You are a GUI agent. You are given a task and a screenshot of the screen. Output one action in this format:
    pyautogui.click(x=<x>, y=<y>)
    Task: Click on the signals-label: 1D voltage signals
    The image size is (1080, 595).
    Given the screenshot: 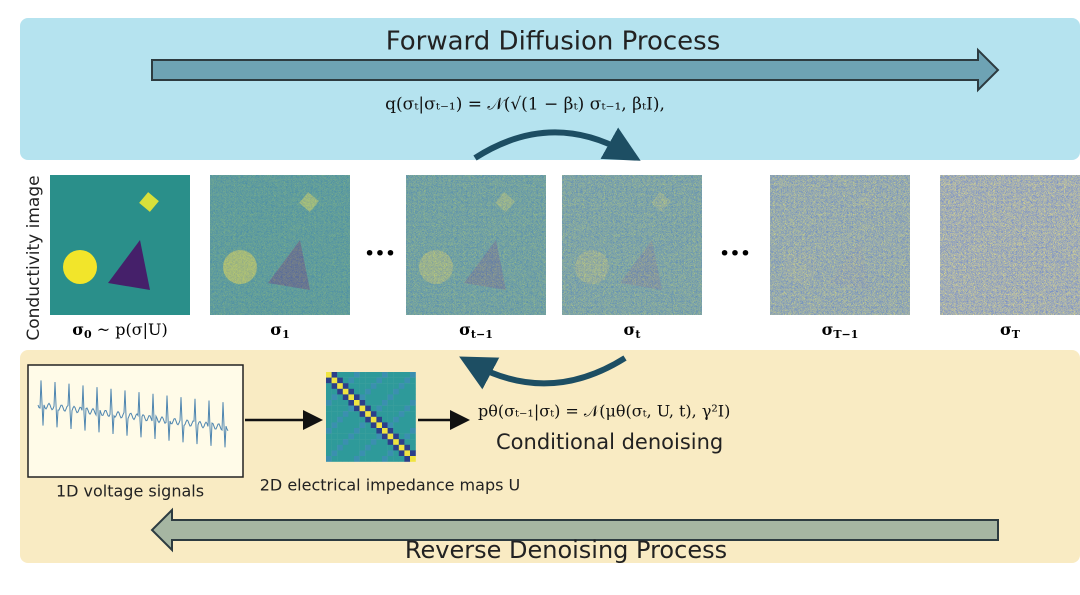 What is the action you would take?
    pyautogui.click(x=130, y=491)
    